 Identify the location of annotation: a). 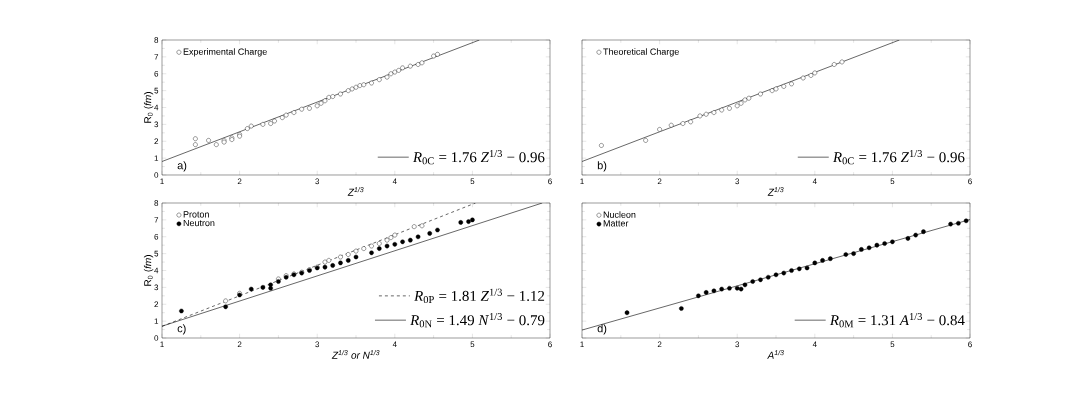
(182, 166).